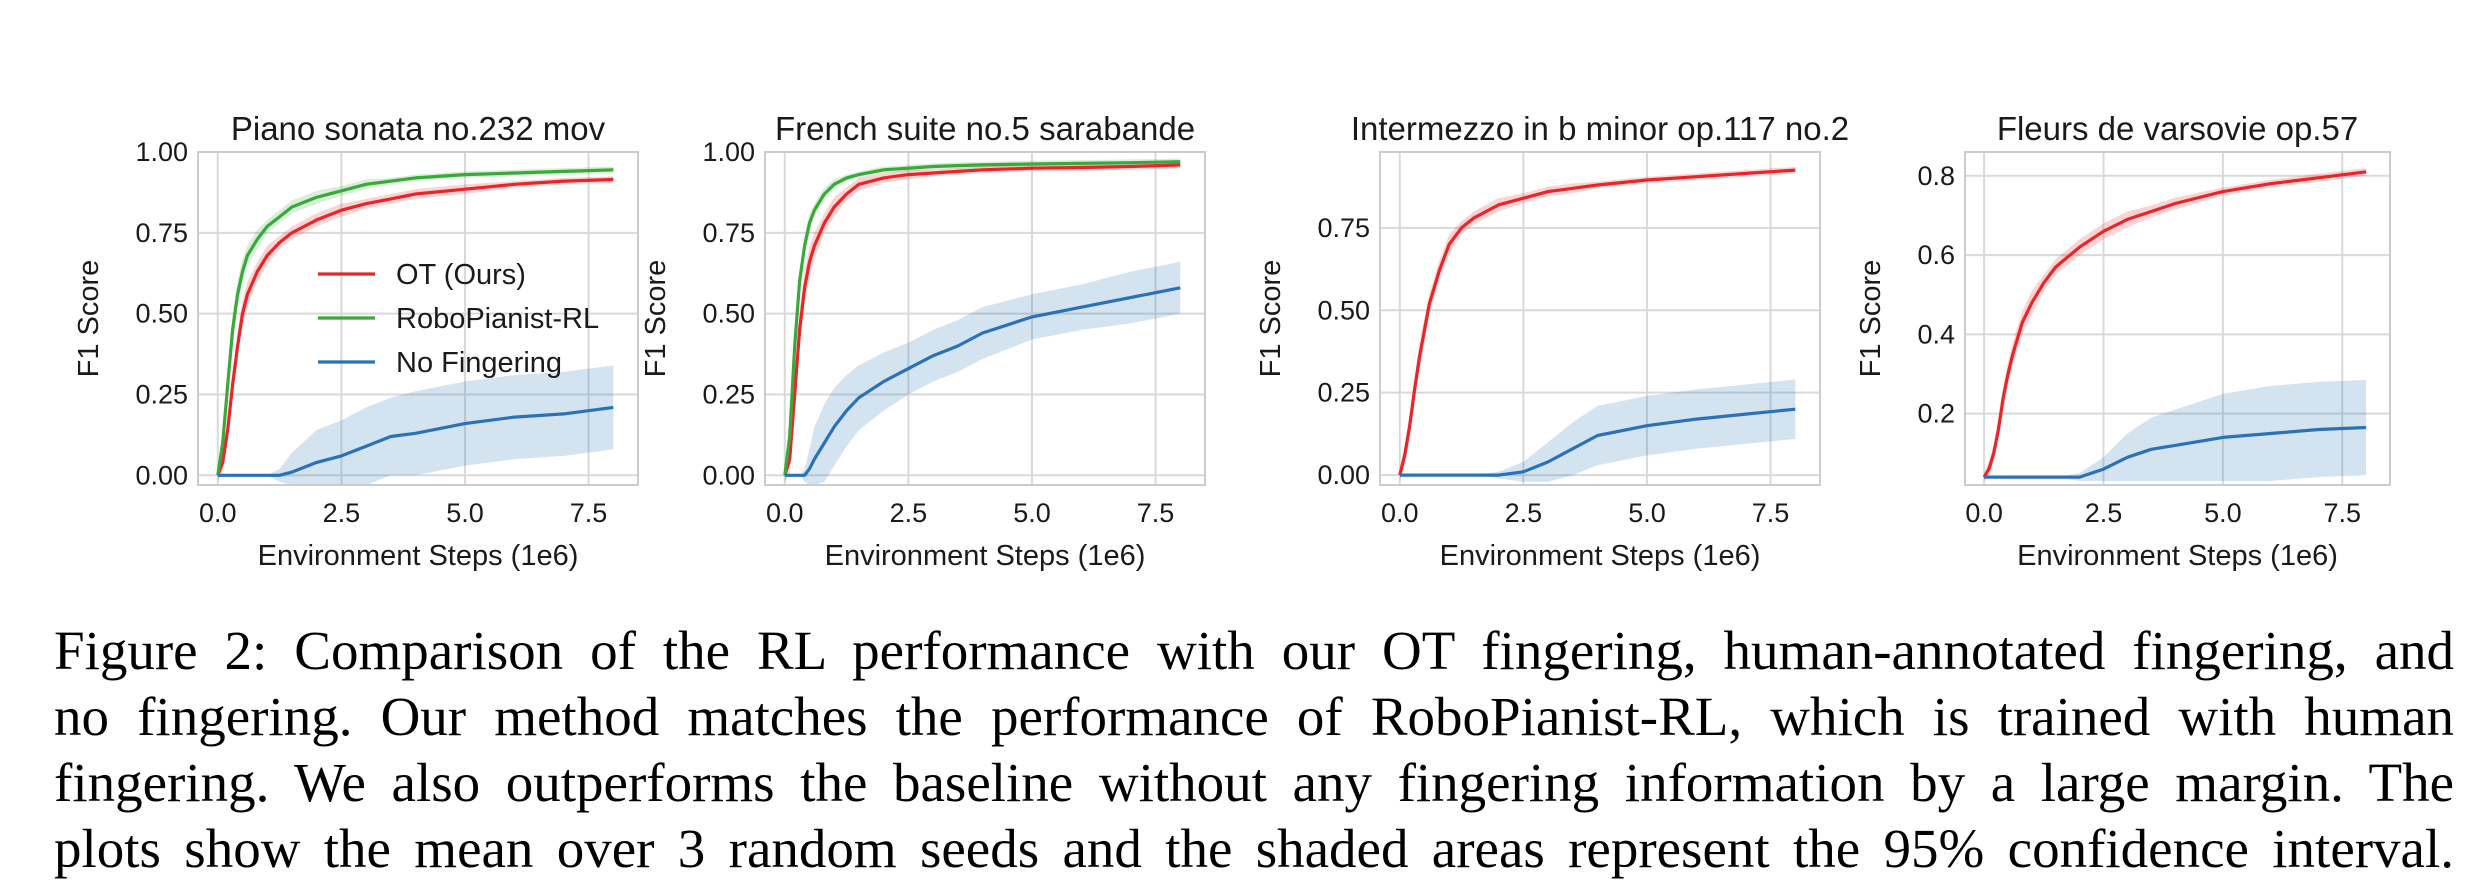 The width and height of the screenshot is (2478, 886). What do you see at coordinates (2177, 128) in the screenshot?
I see `chart-title: Fleurs de varsovie op.57` at bounding box center [2177, 128].